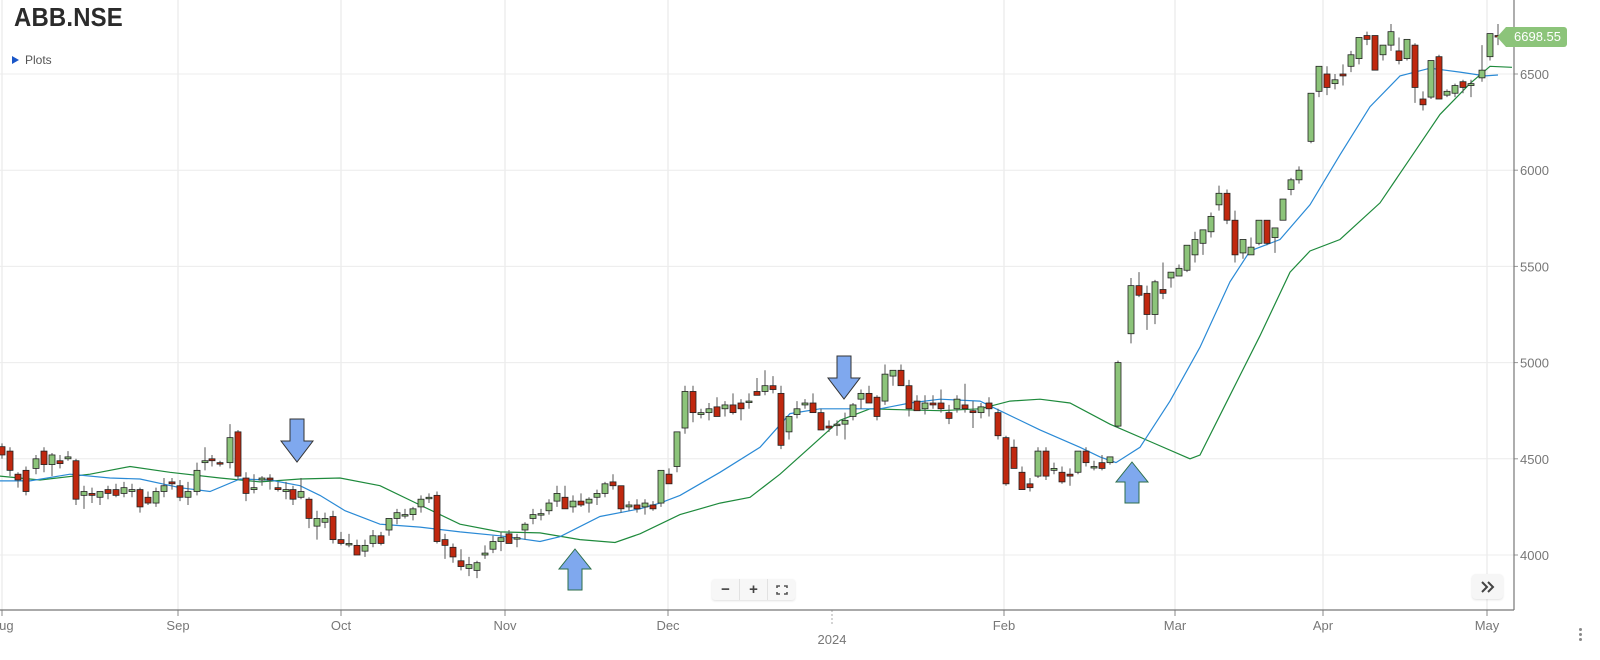  I want to click on y-tick-label: 4000, so click(1534, 555).